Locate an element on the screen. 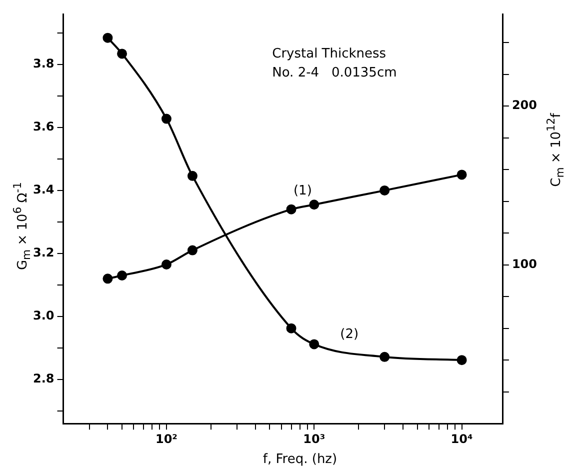 The image size is (570, 474). annotation: Crystal Thickness is located at coordinates (329, 54).